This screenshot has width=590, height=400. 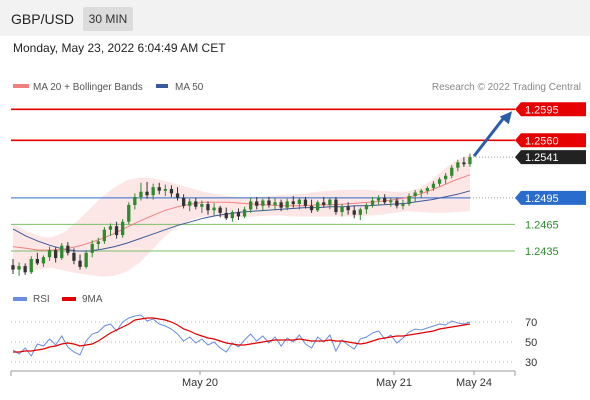 I want to click on level-label-4: 1.2465, so click(x=542, y=225).